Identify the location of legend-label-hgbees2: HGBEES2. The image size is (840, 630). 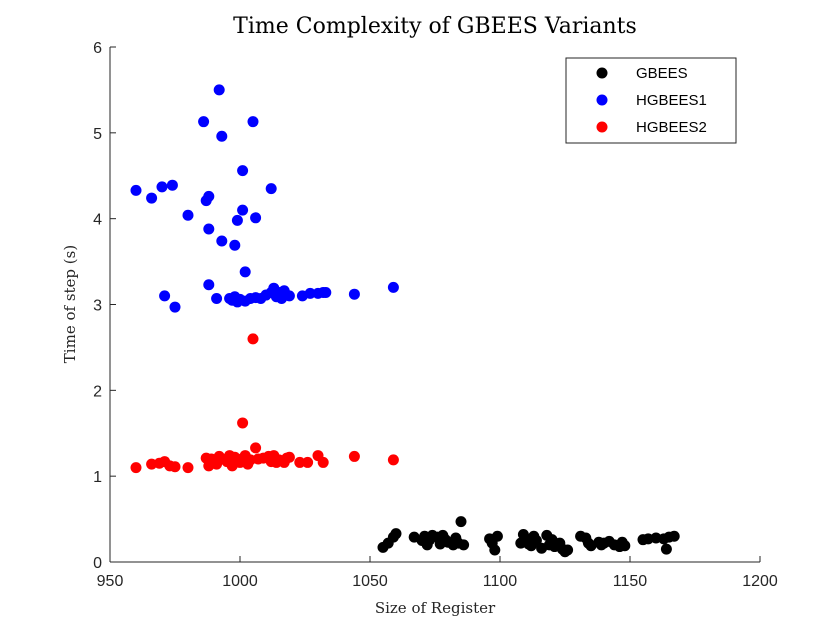
(671, 127).